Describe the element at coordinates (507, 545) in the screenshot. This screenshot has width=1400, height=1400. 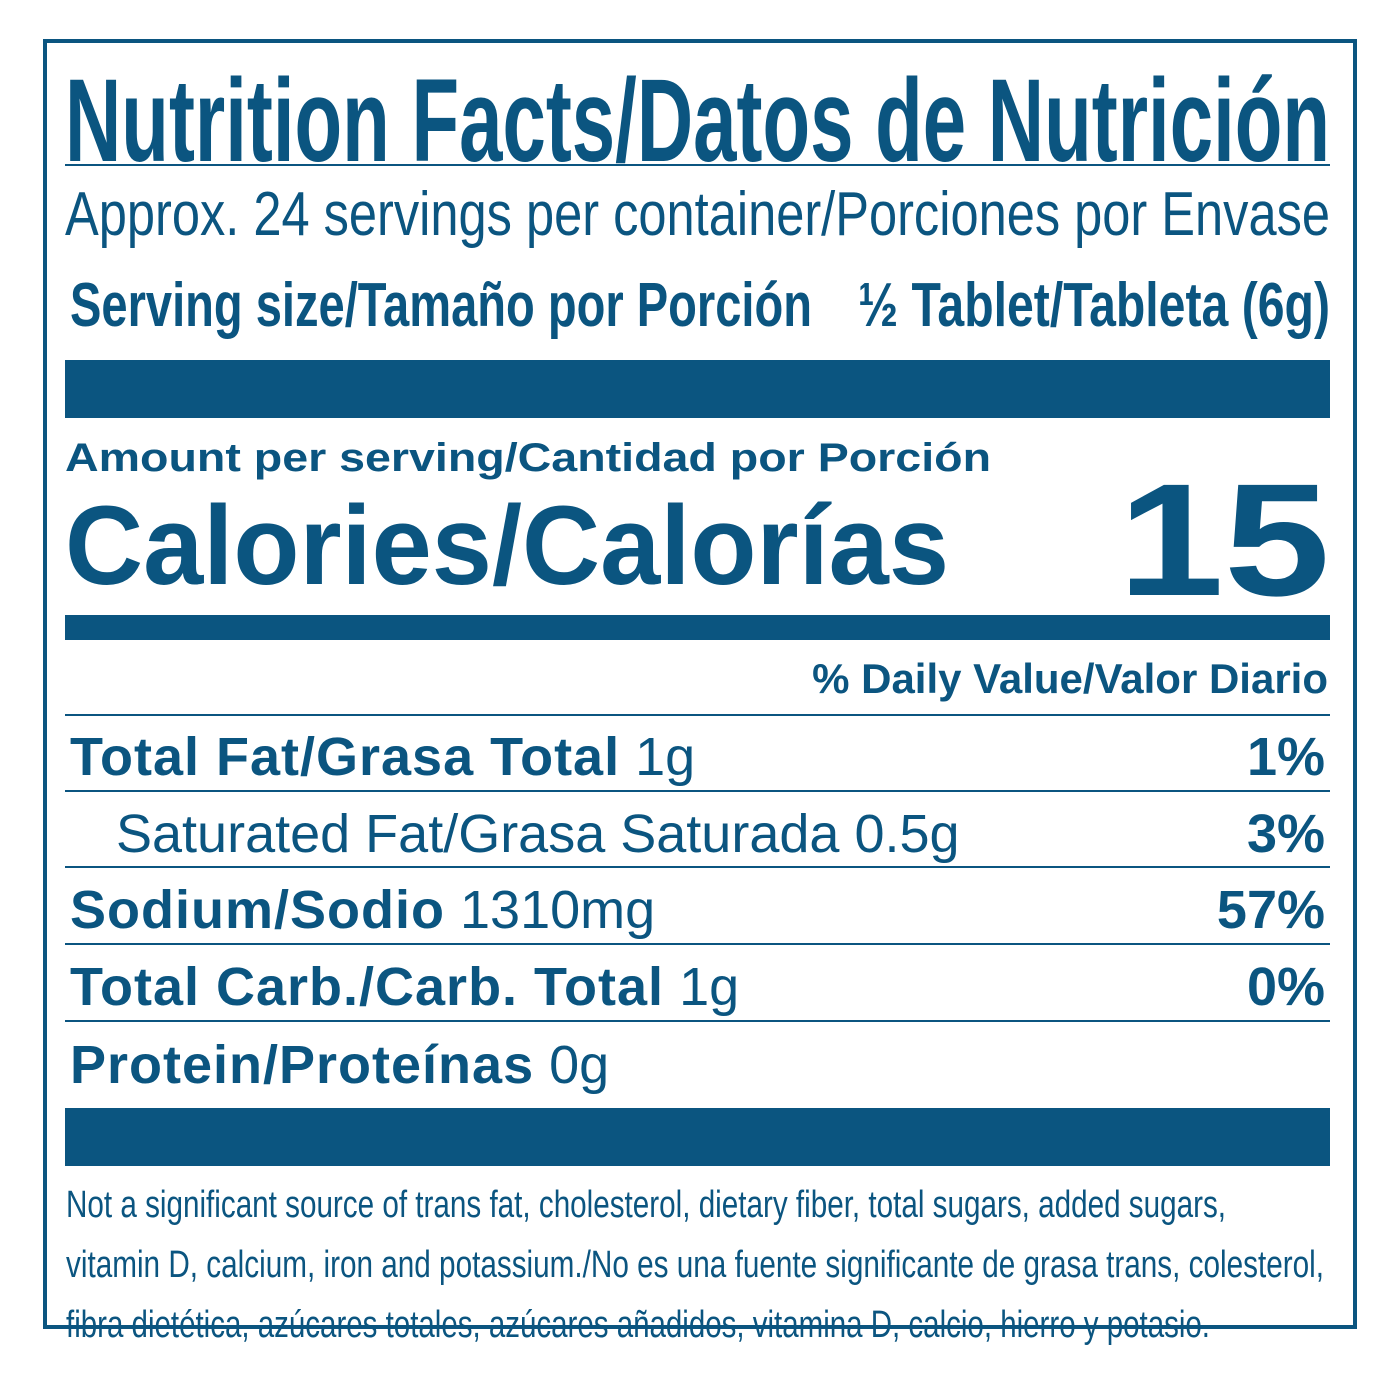
I see `calories-label: Calories/Calorías` at that location.